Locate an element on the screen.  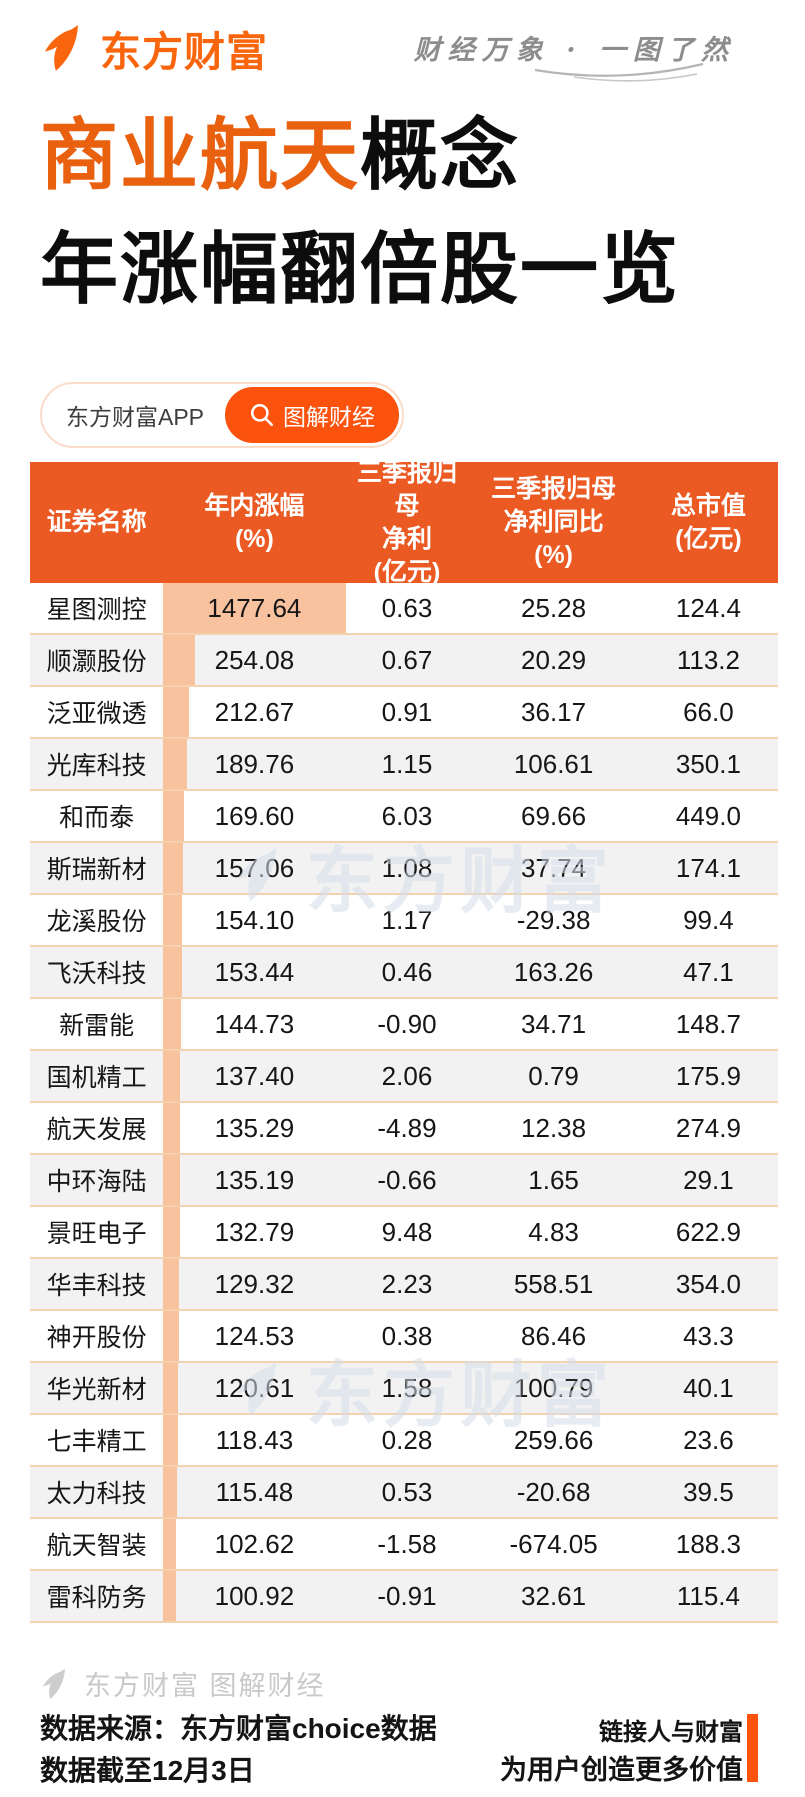
cell-ytd-gain: 115.48 is located at coordinates (254, 1492).